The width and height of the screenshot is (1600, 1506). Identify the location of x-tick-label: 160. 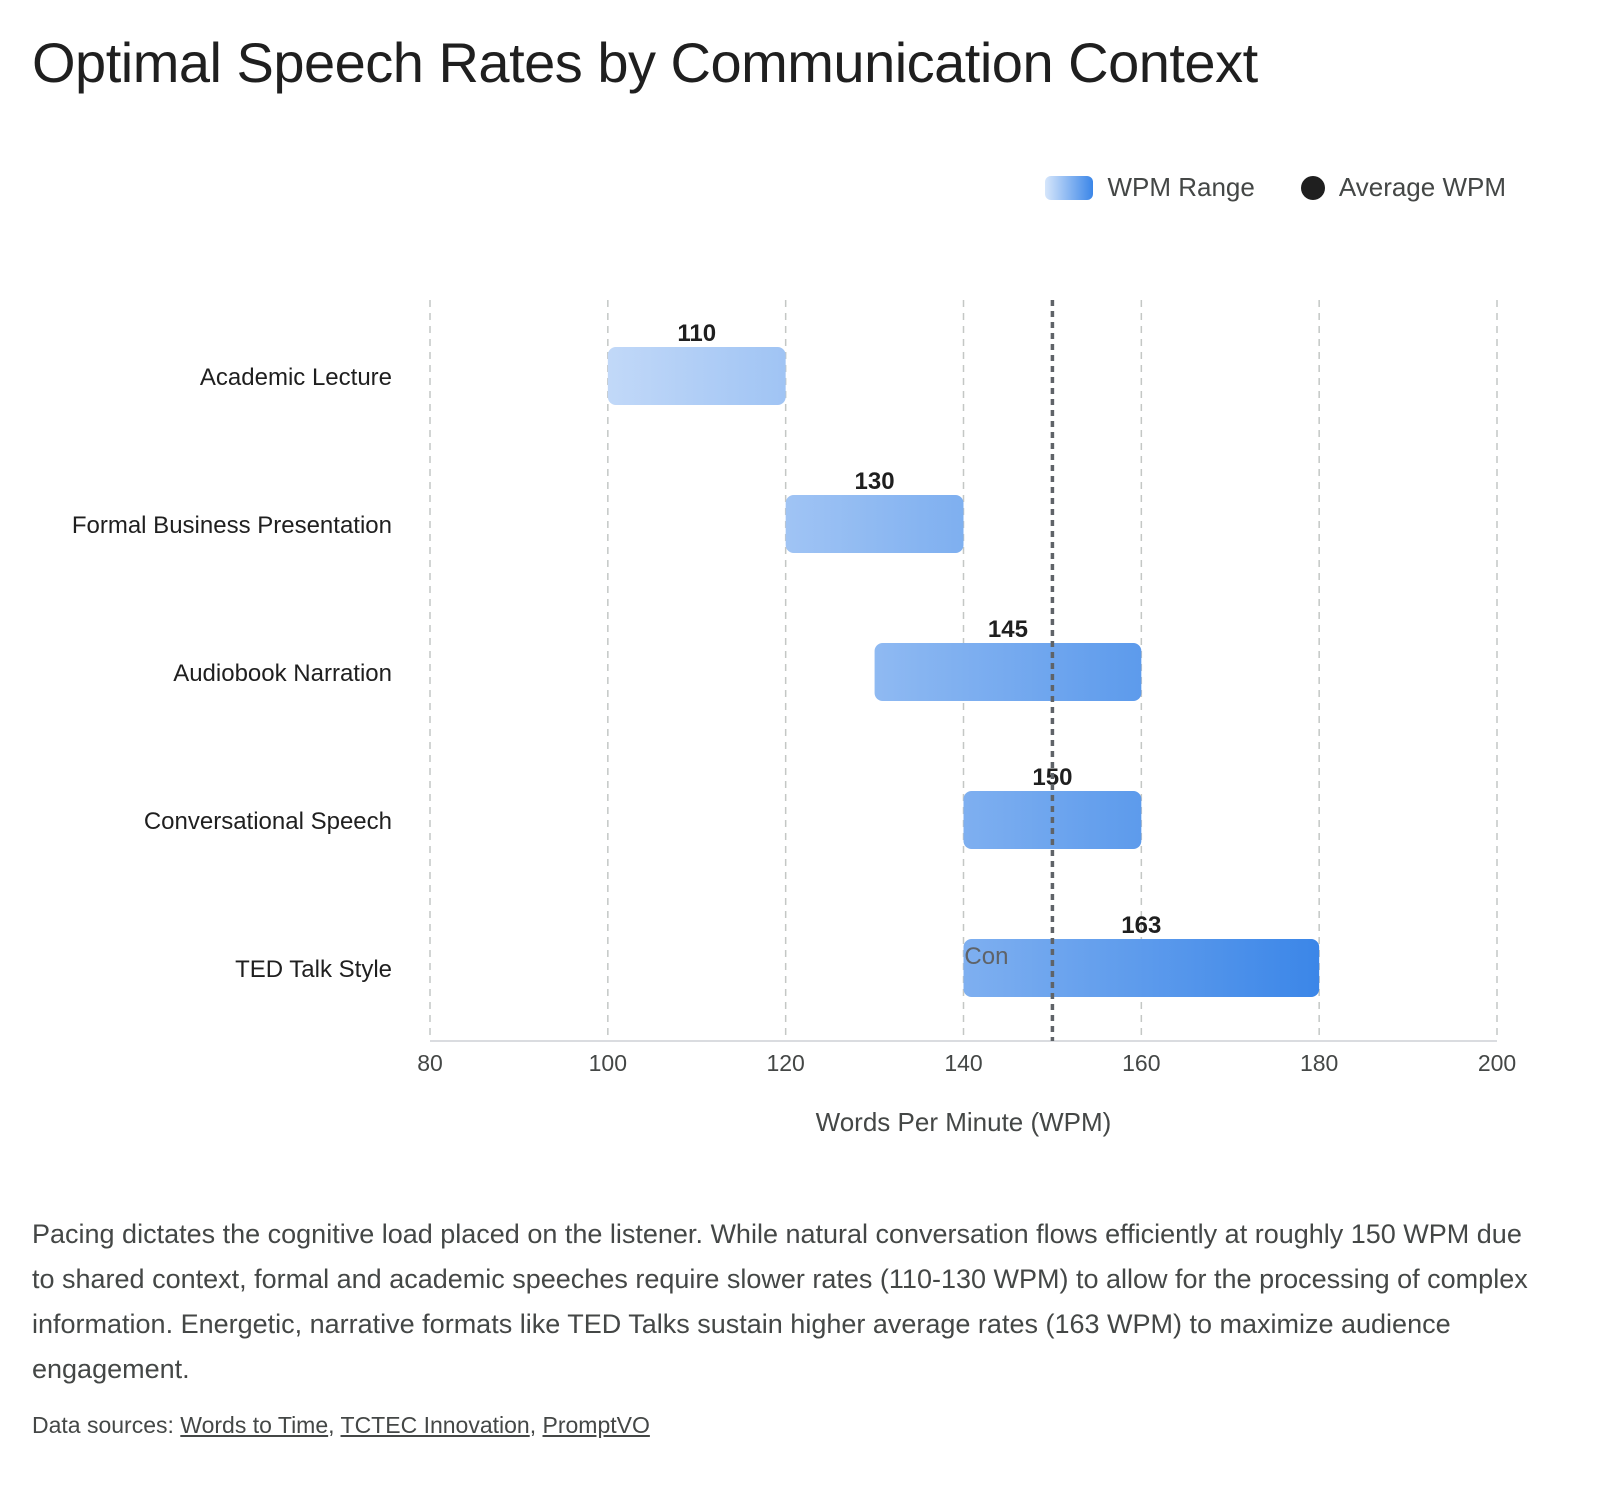
(1141, 1063).